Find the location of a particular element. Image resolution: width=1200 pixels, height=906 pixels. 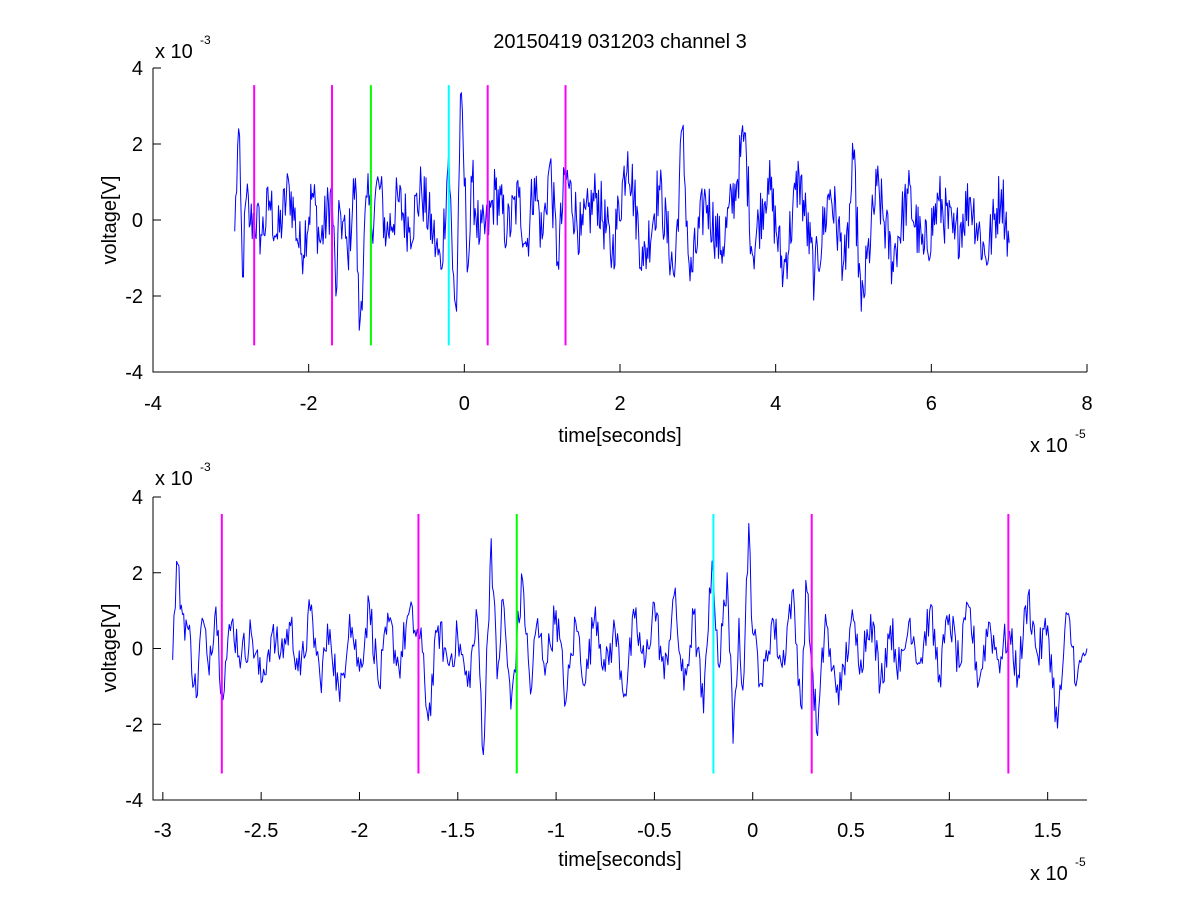

top-x-axis-label: time[seconds] is located at coordinates (619, 436).